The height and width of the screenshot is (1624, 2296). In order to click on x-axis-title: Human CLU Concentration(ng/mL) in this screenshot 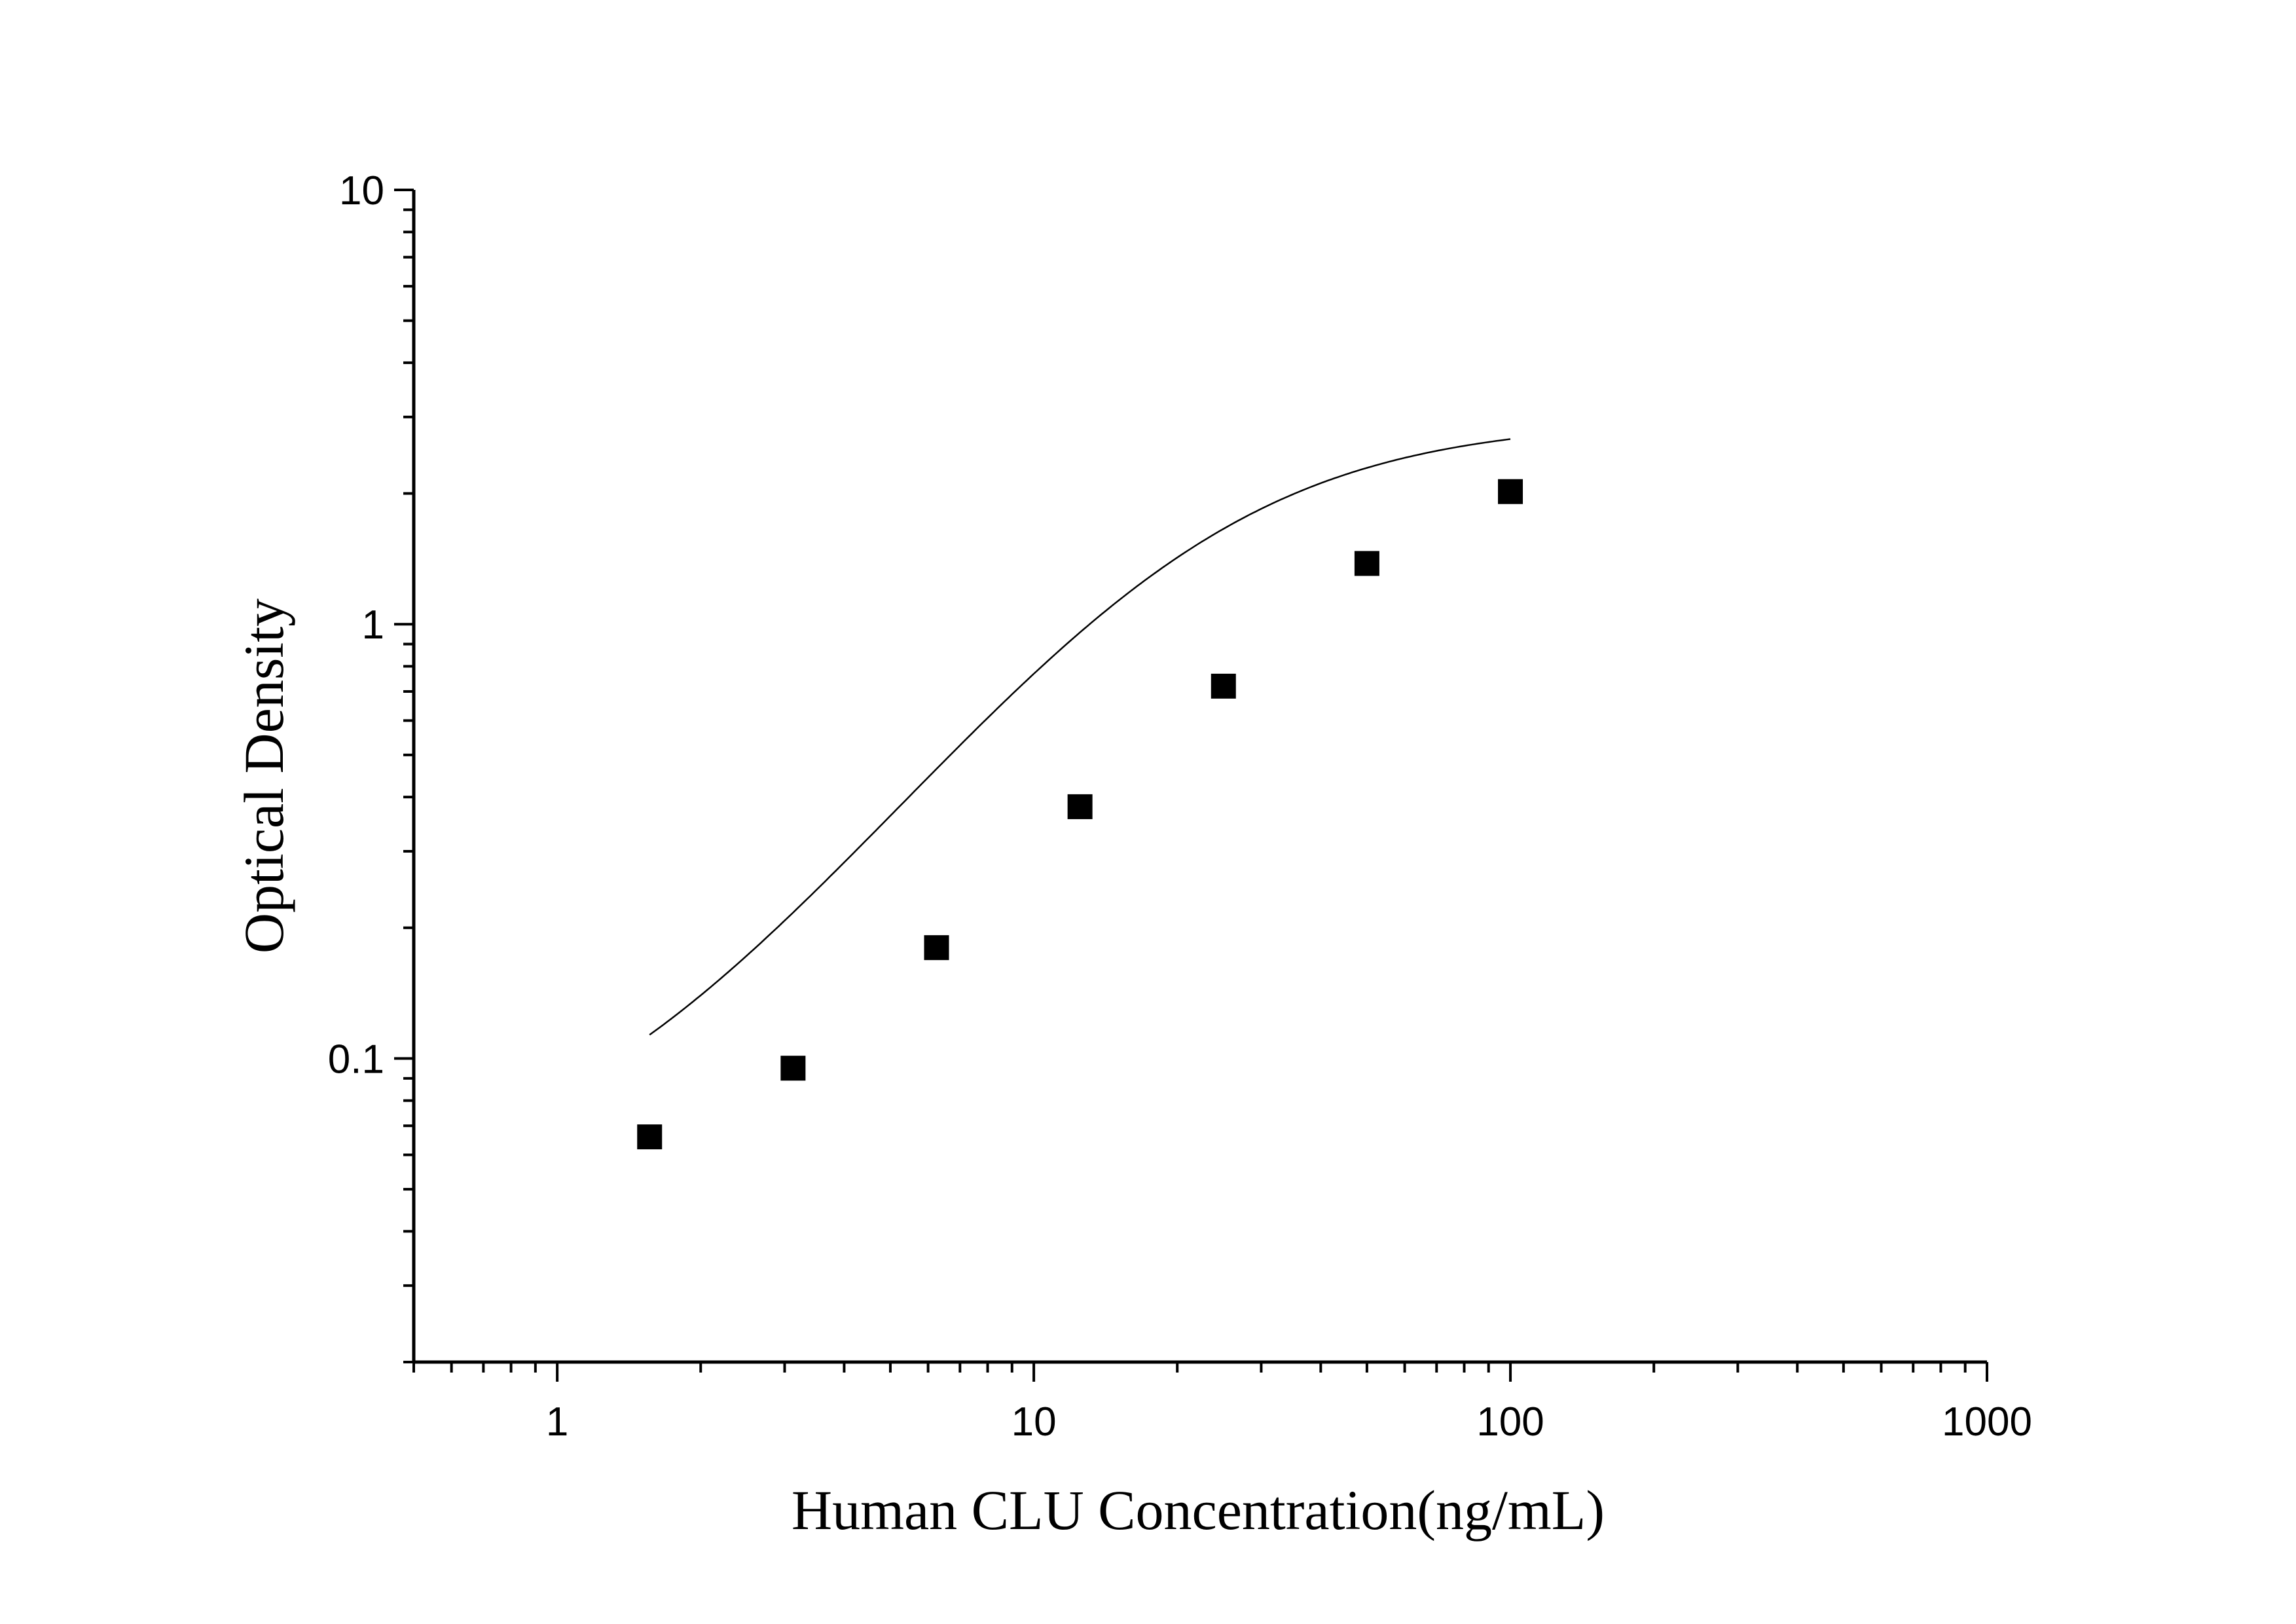, I will do `click(1198, 1510)`.